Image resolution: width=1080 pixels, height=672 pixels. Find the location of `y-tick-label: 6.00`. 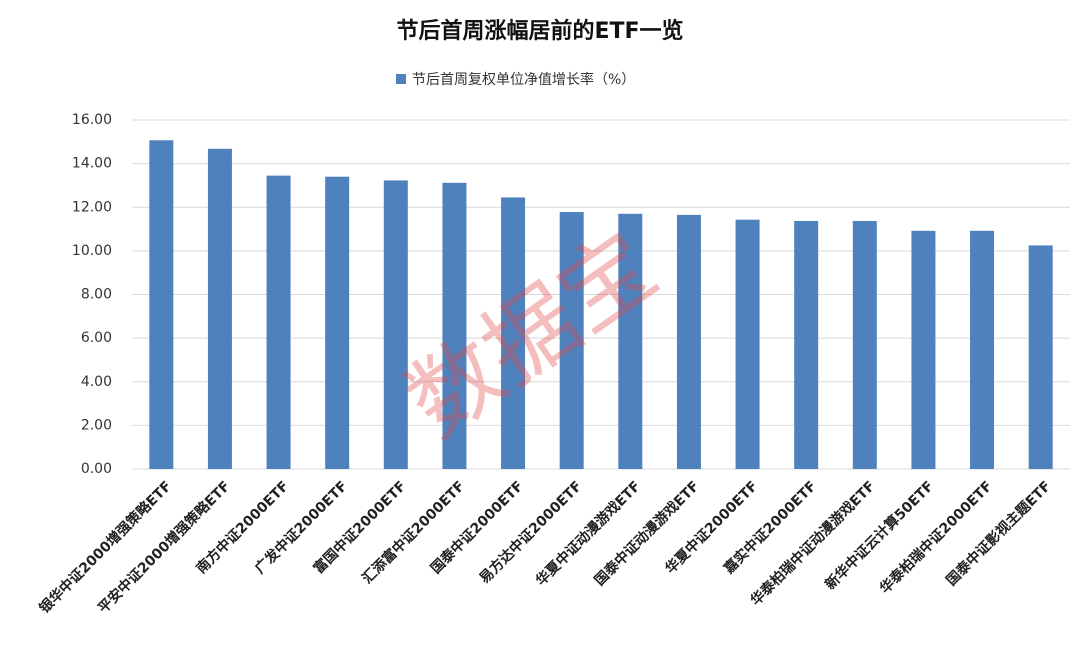

y-tick-label: 6.00 is located at coordinates (96, 338).